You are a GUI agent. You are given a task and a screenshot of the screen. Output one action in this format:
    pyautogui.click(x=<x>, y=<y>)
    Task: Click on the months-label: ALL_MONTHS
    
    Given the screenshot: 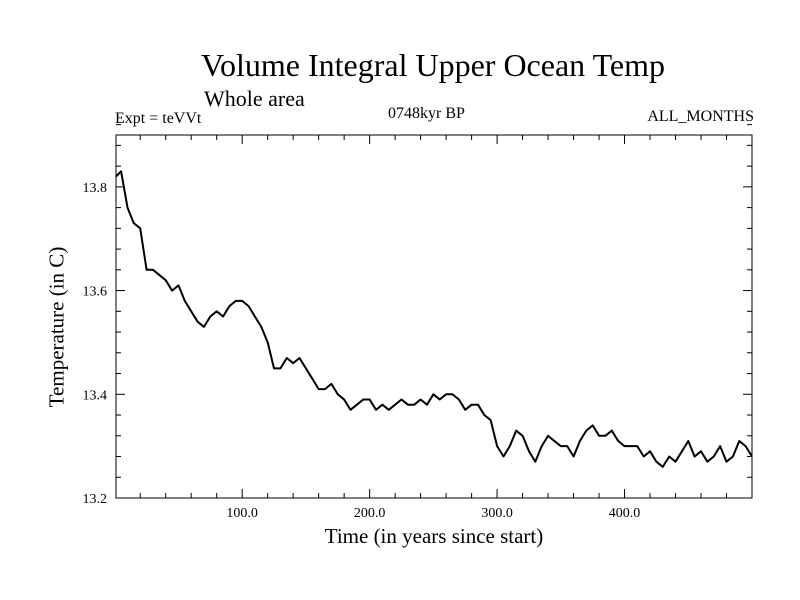 What is the action you would take?
    pyautogui.click(x=700, y=116)
    